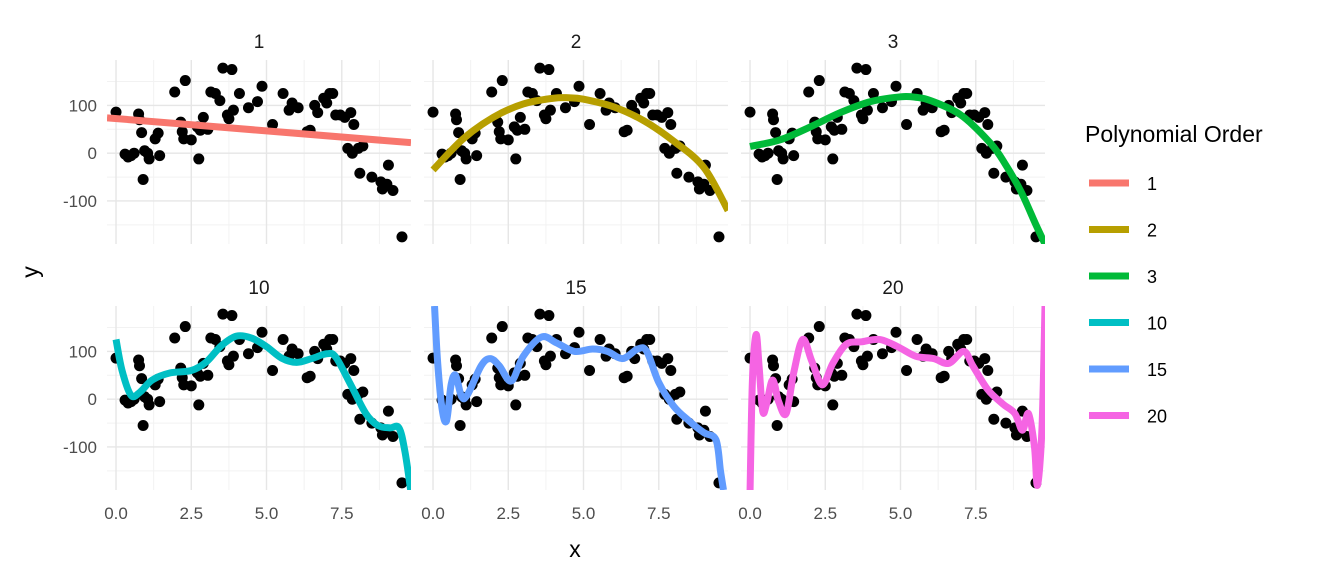 The image size is (1344, 576). I want to click on legend-label: 15, so click(1157, 370).